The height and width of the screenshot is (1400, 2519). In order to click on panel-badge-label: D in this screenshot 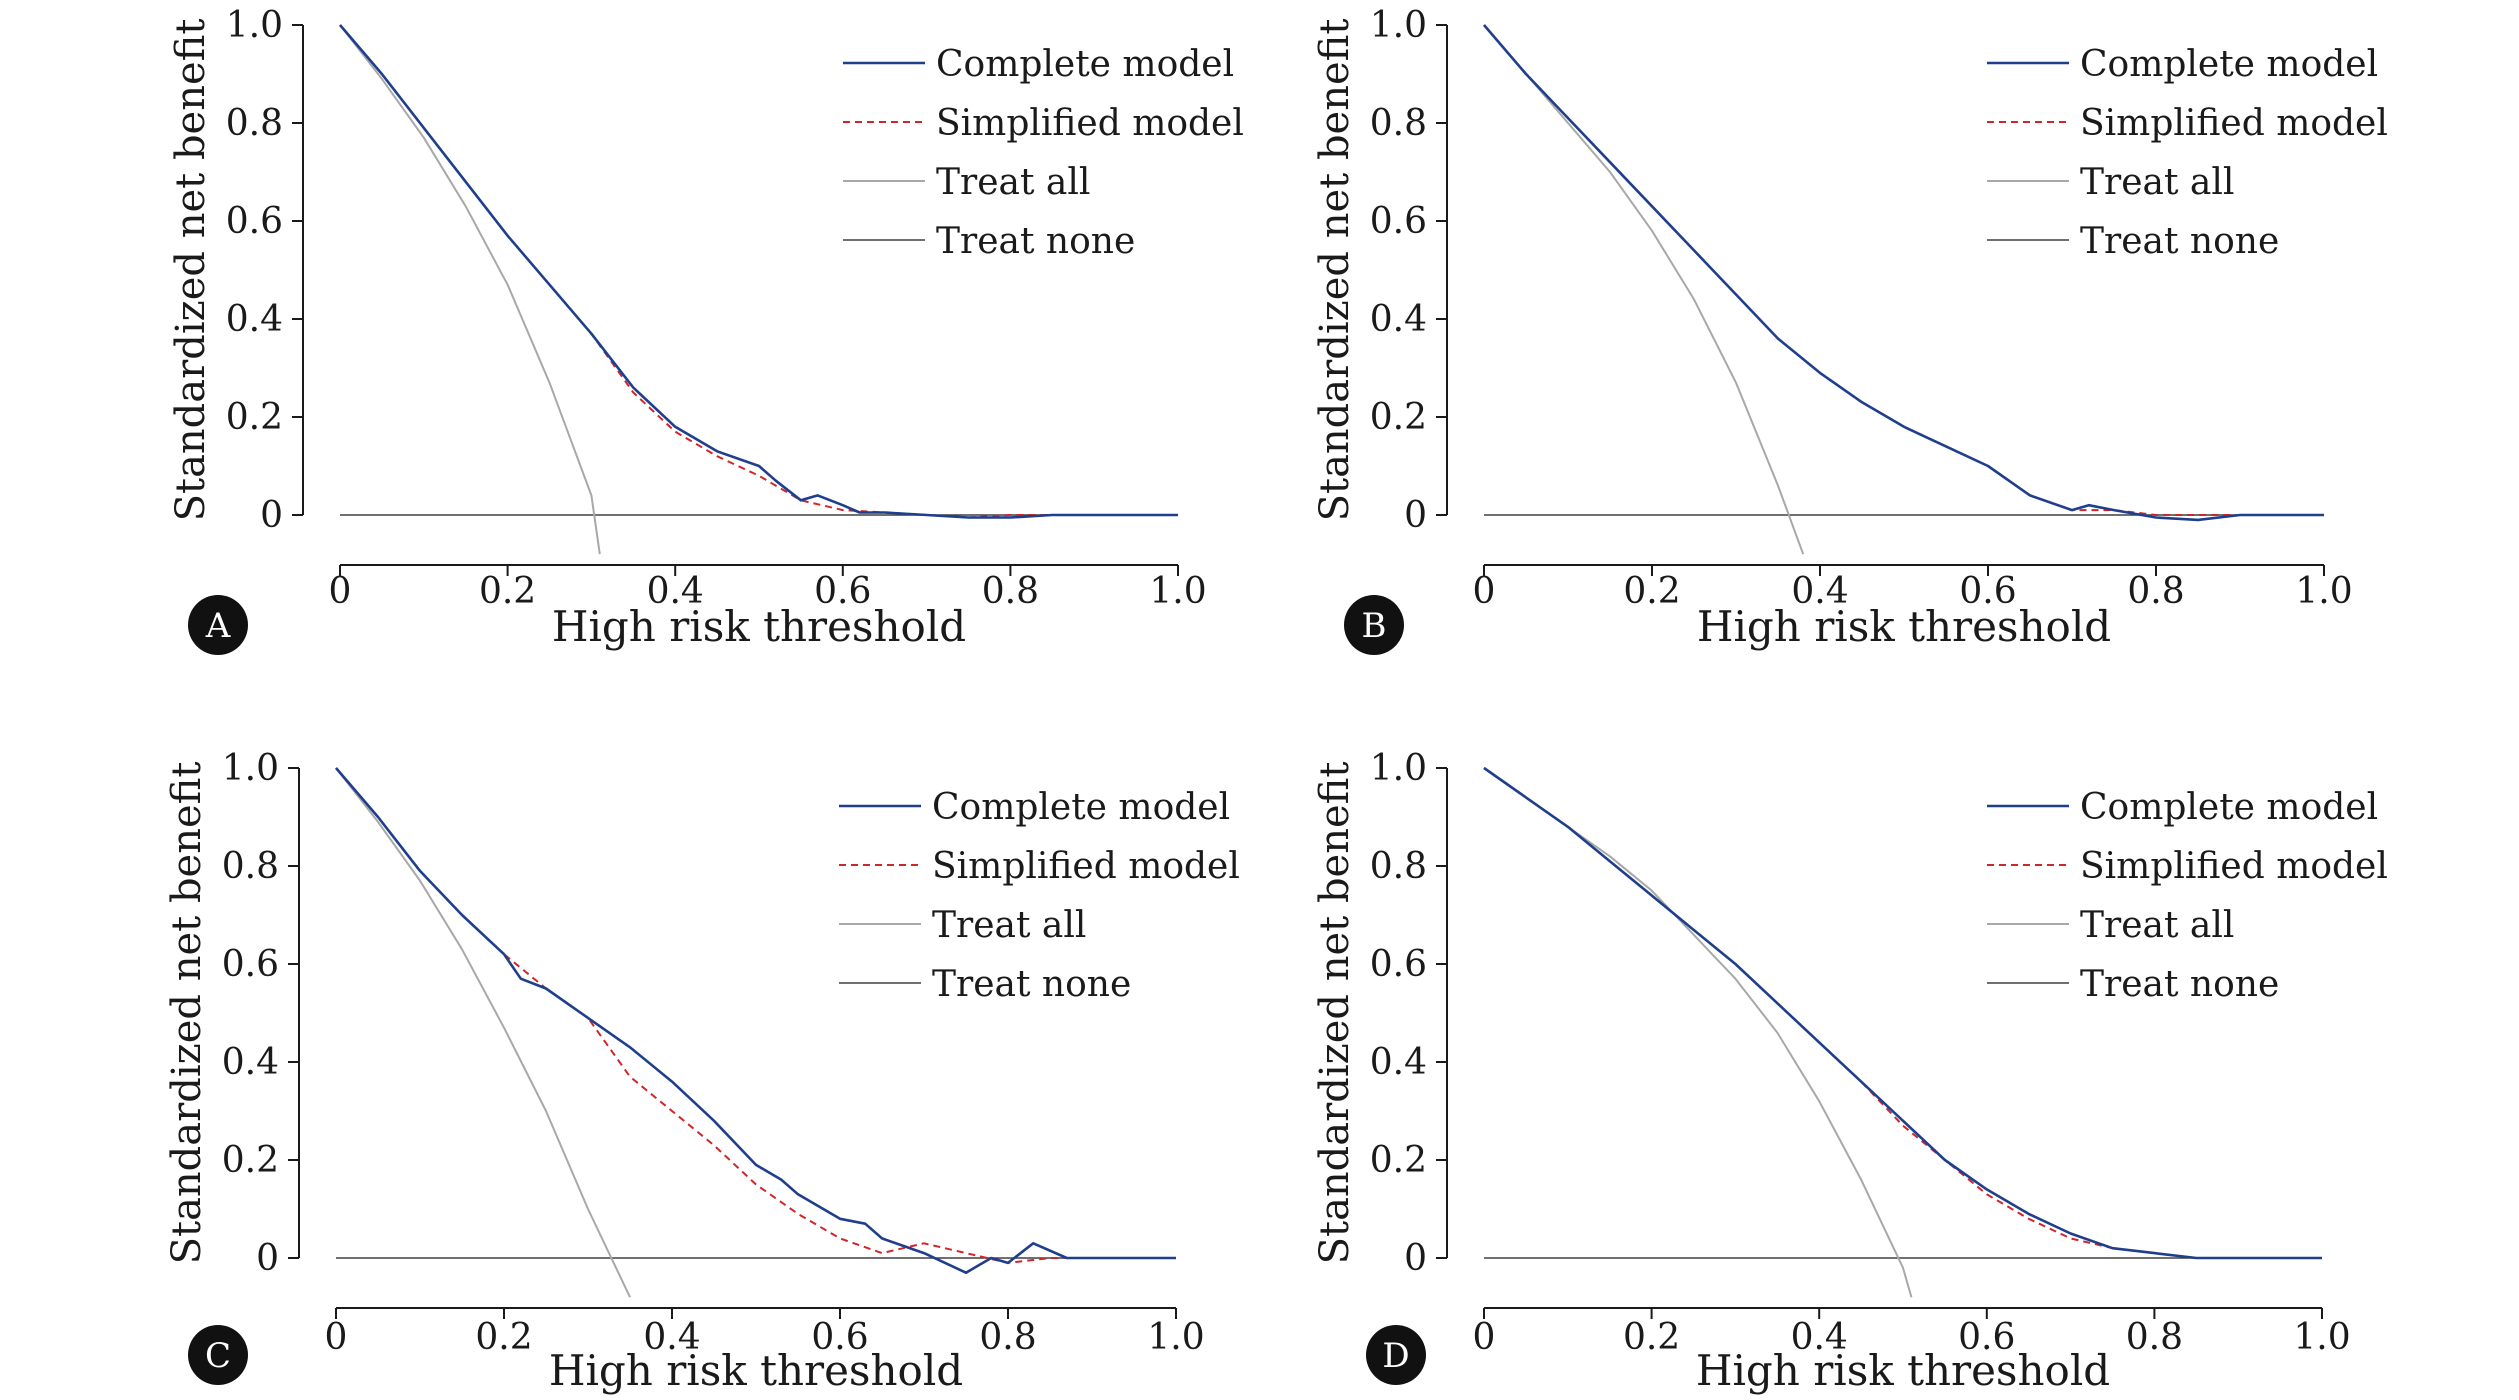, I will do `click(1395, 1356)`.